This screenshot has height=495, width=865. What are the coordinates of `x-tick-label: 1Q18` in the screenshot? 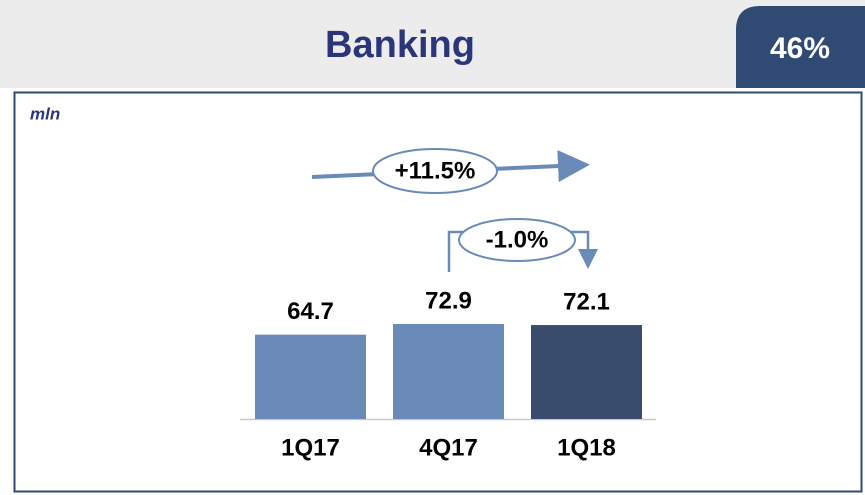 It's located at (586, 447).